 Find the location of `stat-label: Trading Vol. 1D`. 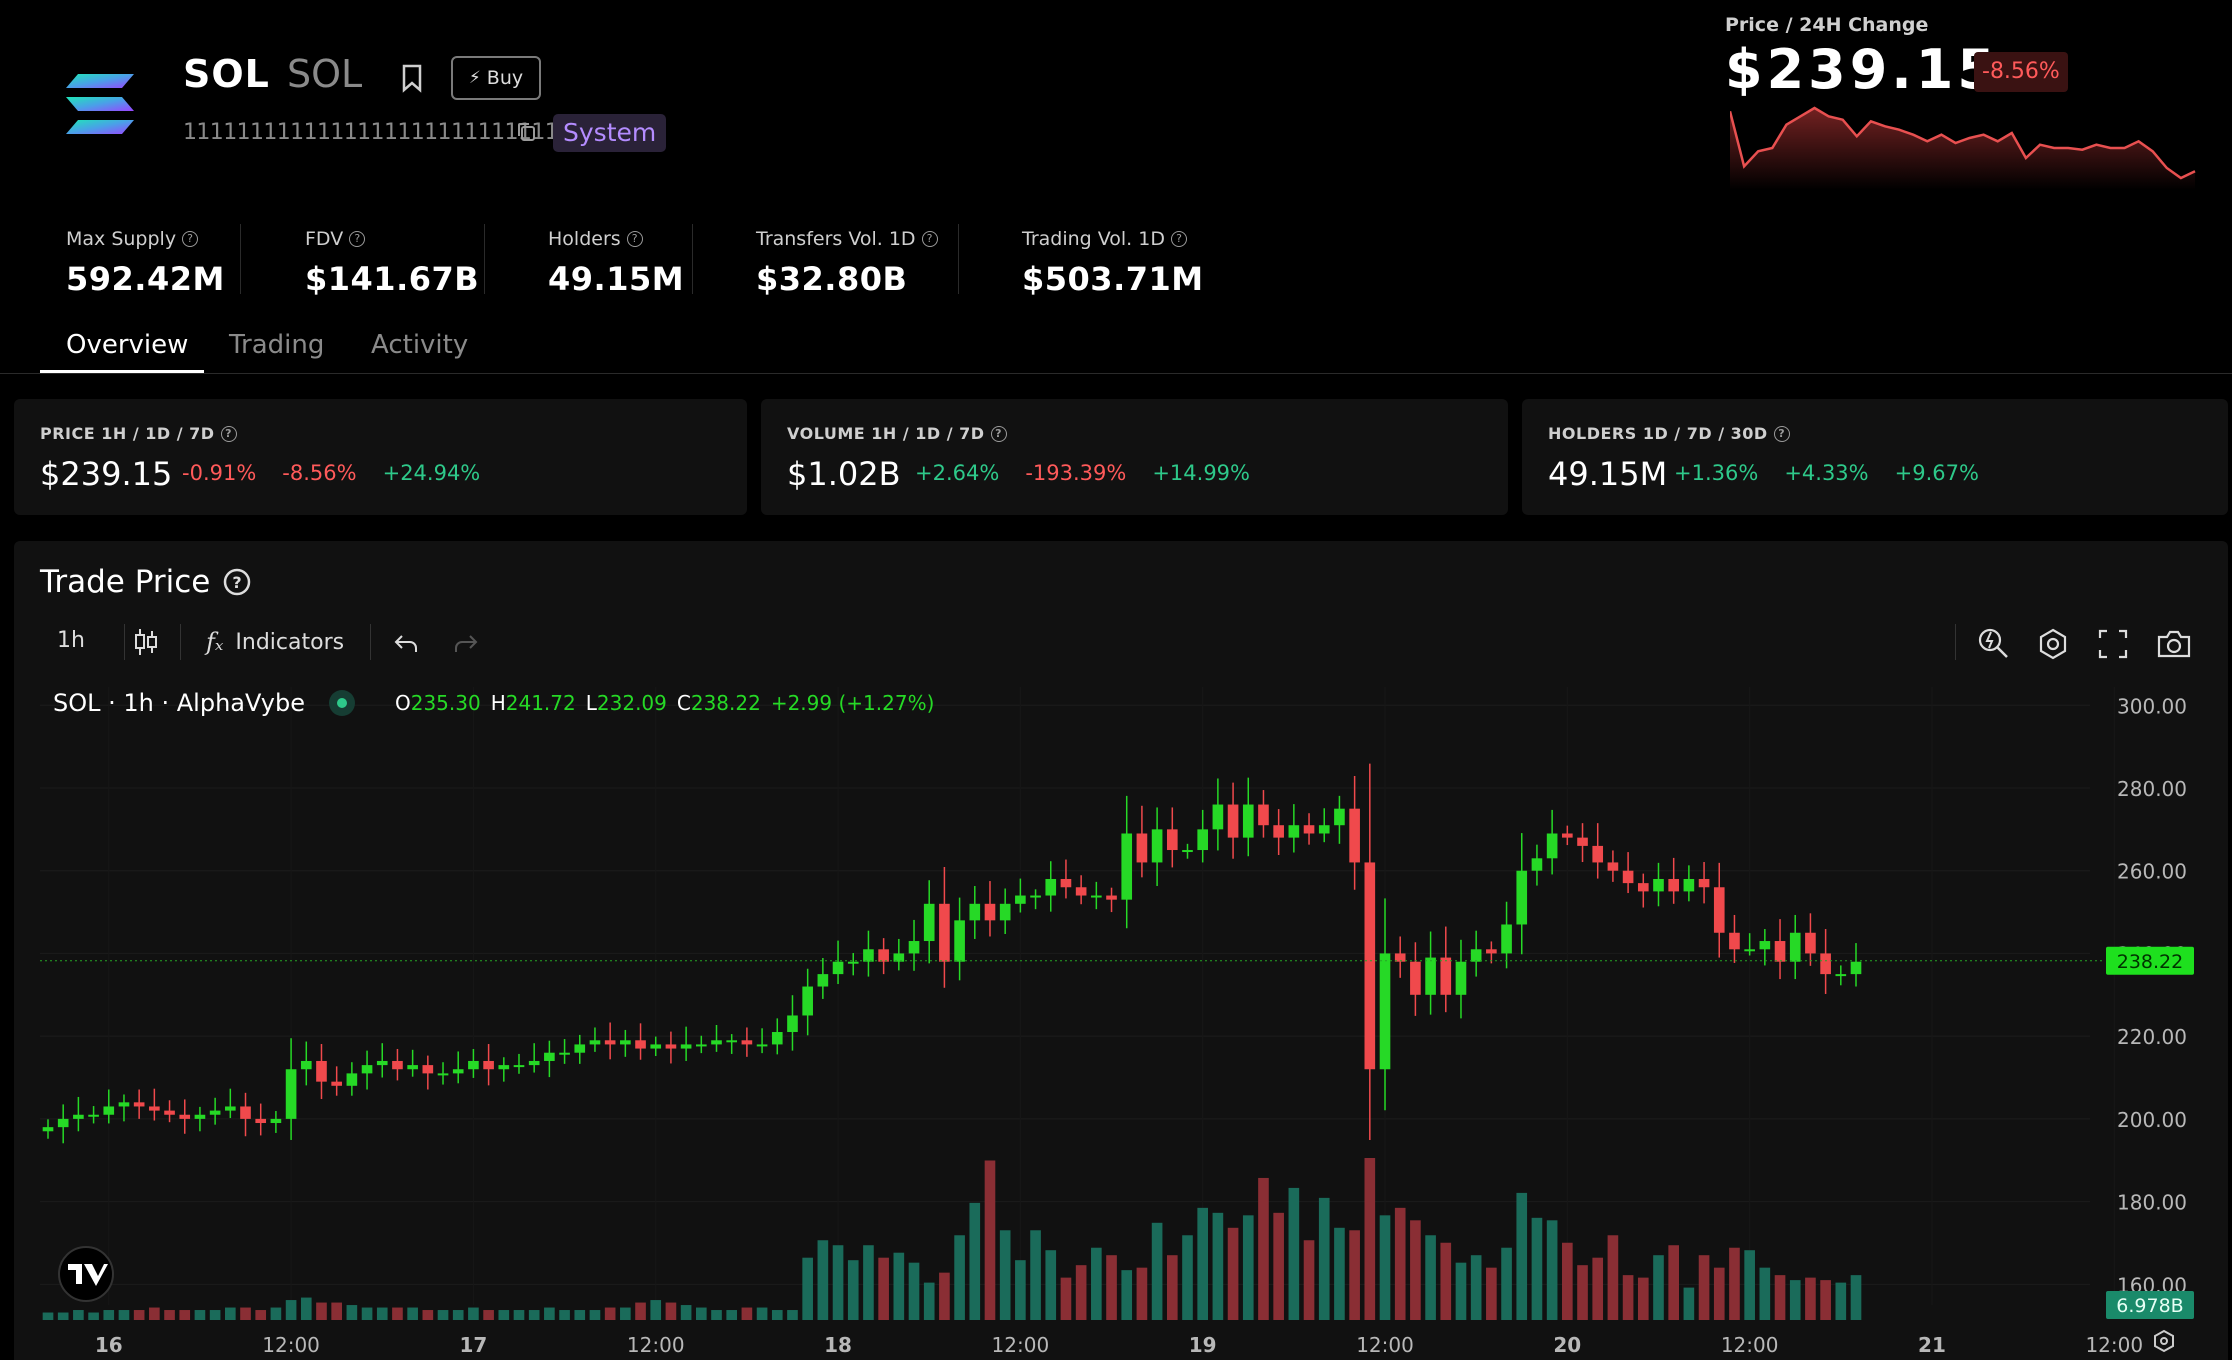

stat-label: Trading Vol. 1D is located at coordinates (1093, 239).